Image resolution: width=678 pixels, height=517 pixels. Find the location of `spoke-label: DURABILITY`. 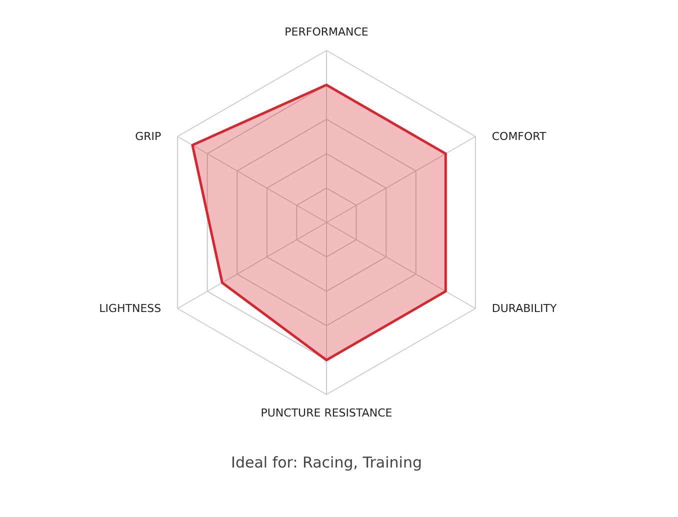

spoke-label: DURABILITY is located at coordinates (524, 308).